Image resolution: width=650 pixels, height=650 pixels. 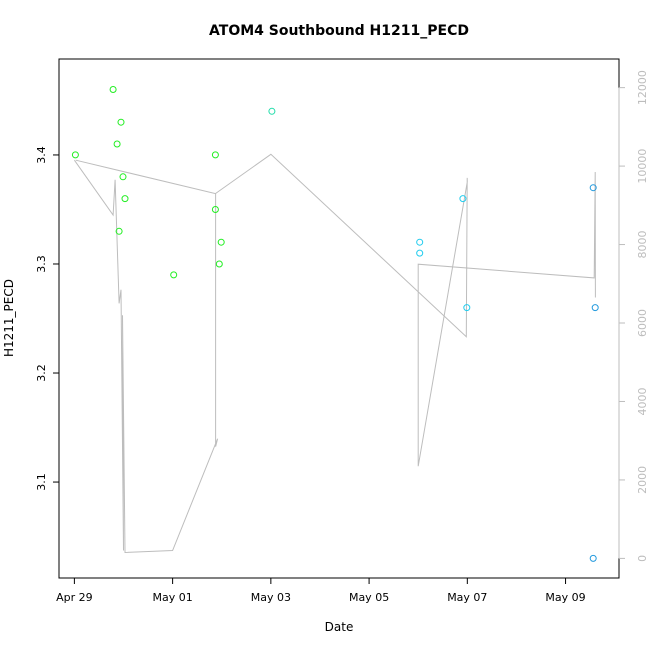 What do you see at coordinates (565, 597) in the screenshot?
I see `x-tick-label: May 09` at bounding box center [565, 597].